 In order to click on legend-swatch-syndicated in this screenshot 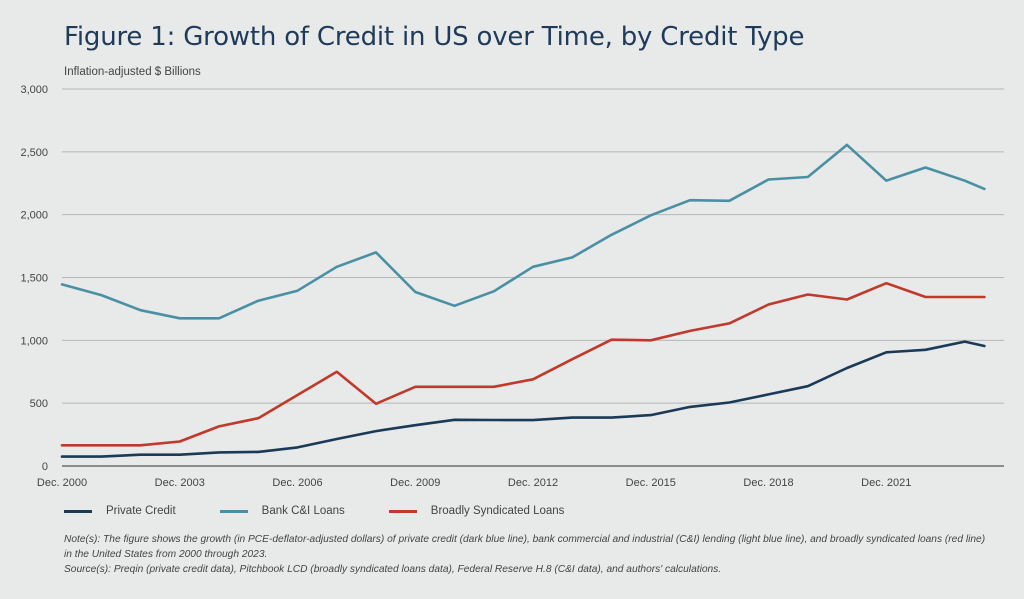, I will do `click(402, 511)`.